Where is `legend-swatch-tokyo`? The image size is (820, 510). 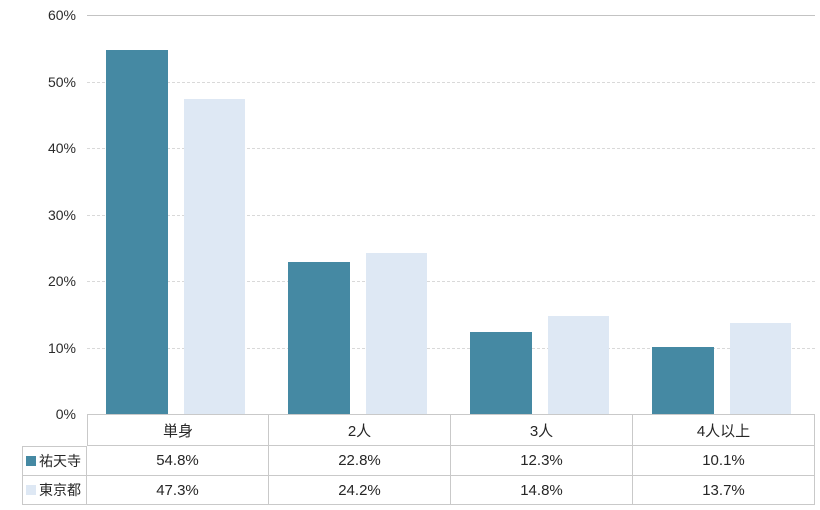
legend-swatch-tokyo is located at coordinates (31, 490).